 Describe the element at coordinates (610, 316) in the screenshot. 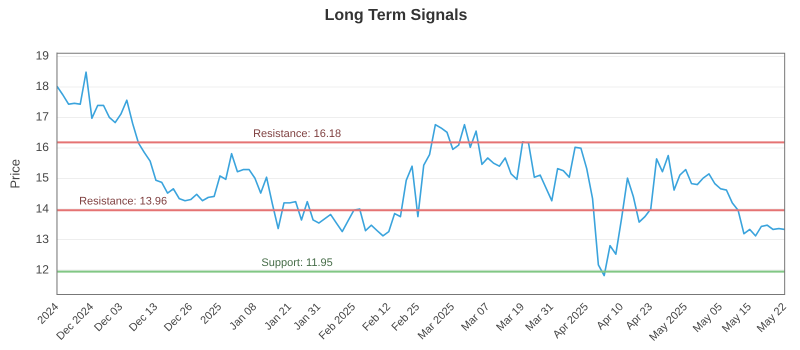

I see `x-tick-label: Apr 10` at that location.